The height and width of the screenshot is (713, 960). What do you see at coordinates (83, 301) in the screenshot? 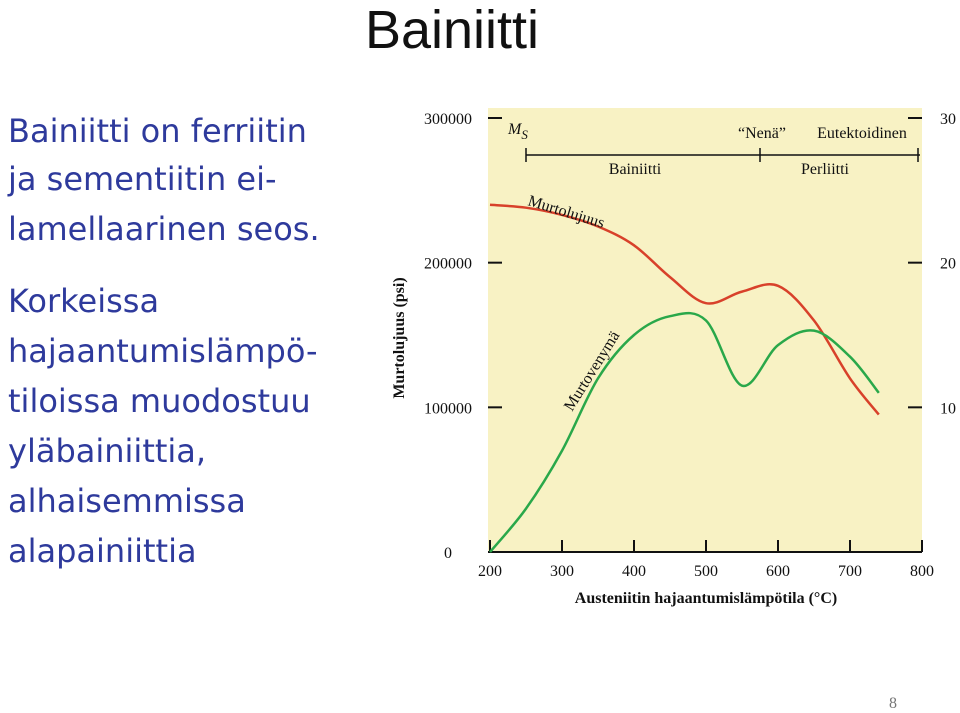
I see `body-text: Korkeissa` at bounding box center [83, 301].